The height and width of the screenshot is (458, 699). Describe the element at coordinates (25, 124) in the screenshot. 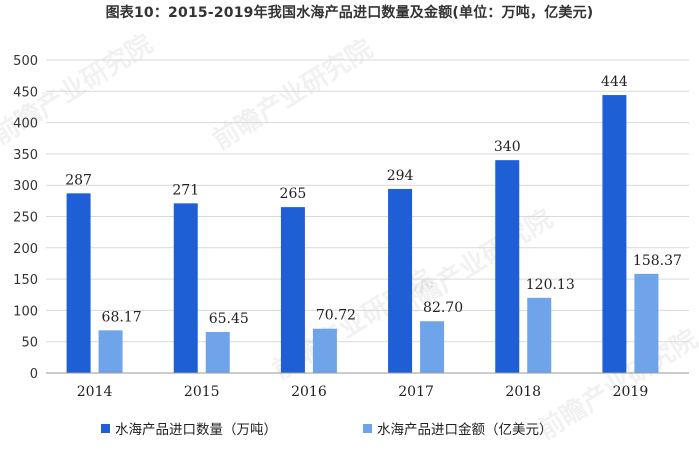

I see `y-tick-label: 400` at that location.